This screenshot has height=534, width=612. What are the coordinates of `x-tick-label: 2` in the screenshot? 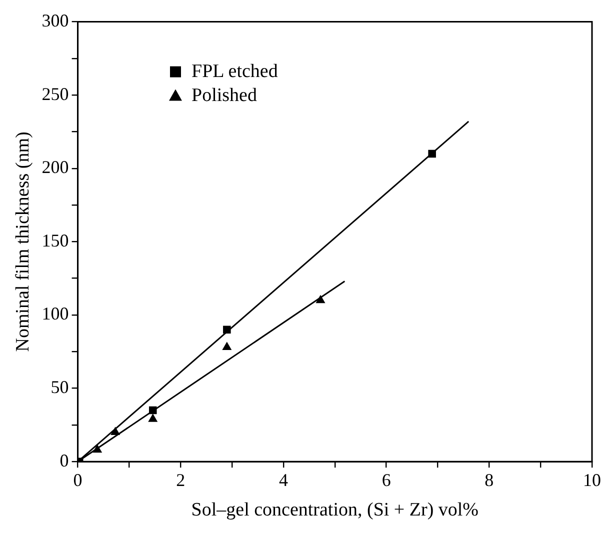 It's located at (181, 480).